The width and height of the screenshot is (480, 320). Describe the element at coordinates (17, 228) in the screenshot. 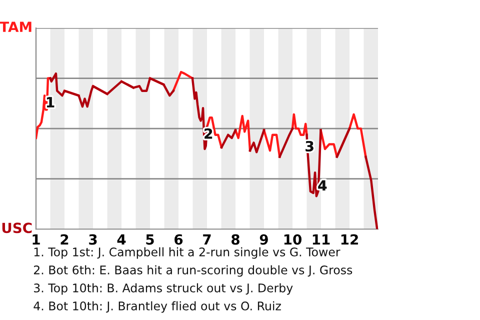

I see `text: USC` at that location.